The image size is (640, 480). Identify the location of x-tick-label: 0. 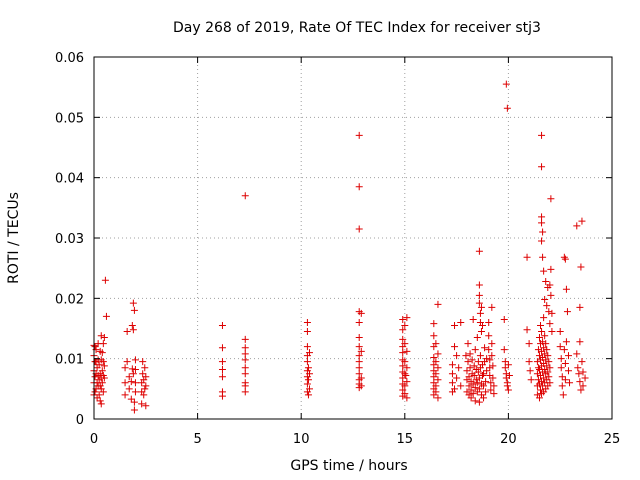
(94, 439).